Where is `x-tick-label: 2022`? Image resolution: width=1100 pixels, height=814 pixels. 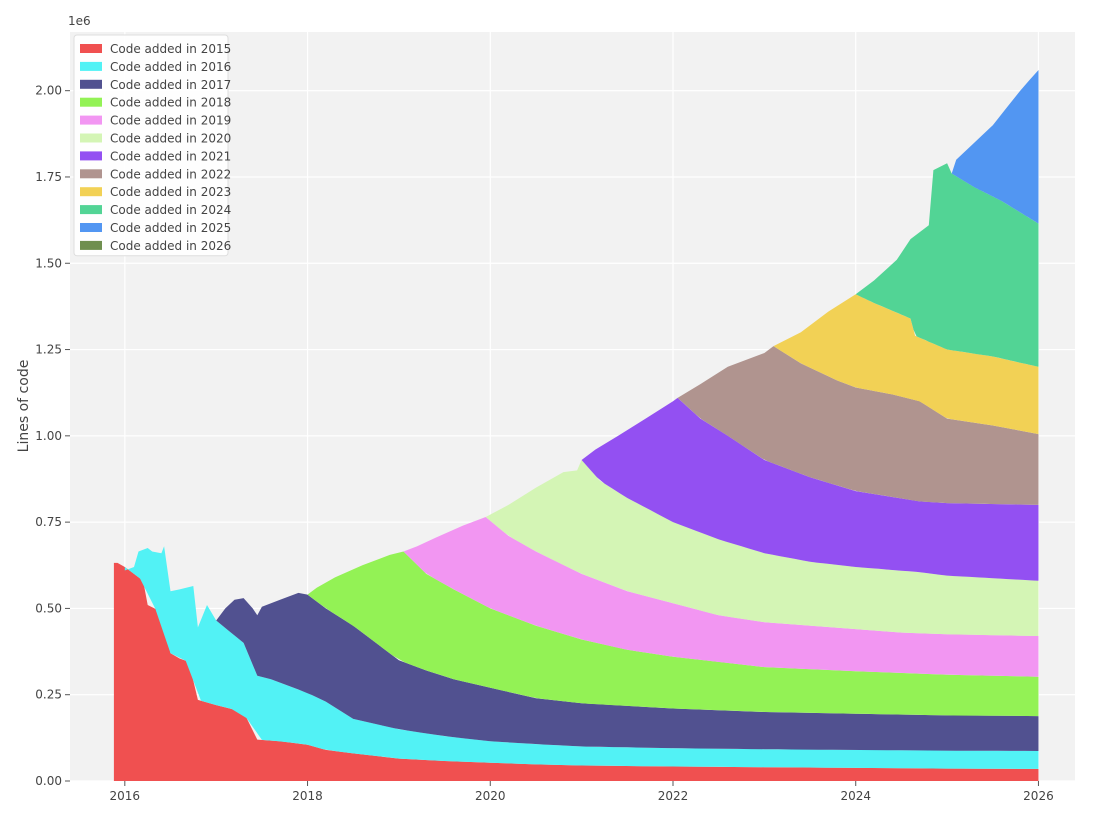
x-tick-label: 2022 is located at coordinates (673, 796).